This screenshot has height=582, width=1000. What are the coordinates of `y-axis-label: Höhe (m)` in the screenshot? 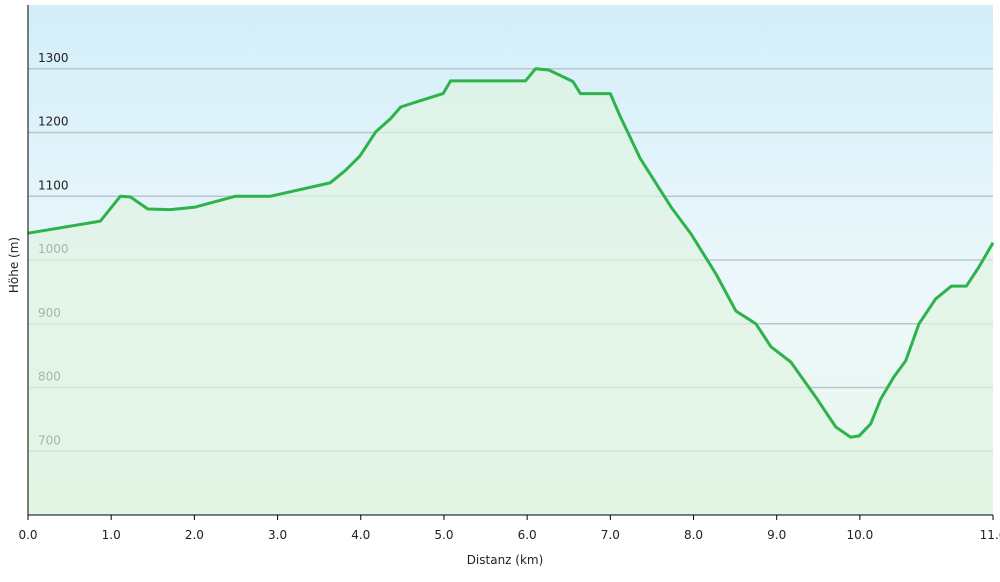 It's located at (14, 265).